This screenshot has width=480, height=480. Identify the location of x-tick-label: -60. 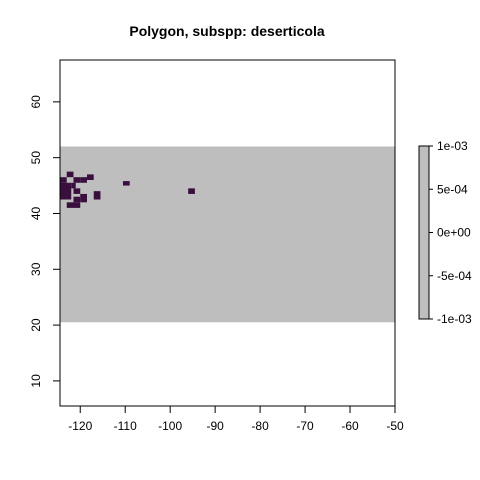
(350, 426).